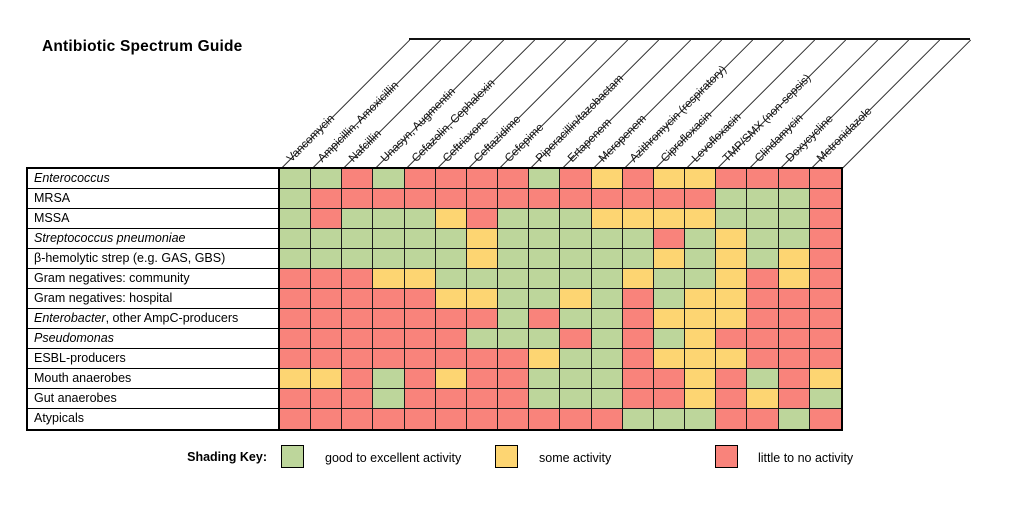 Image resolution: width=1024 pixels, height=524 pixels. What do you see at coordinates (110, 238) in the screenshot?
I see `organism-name: Streptococcus pneumoniae` at bounding box center [110, 238].